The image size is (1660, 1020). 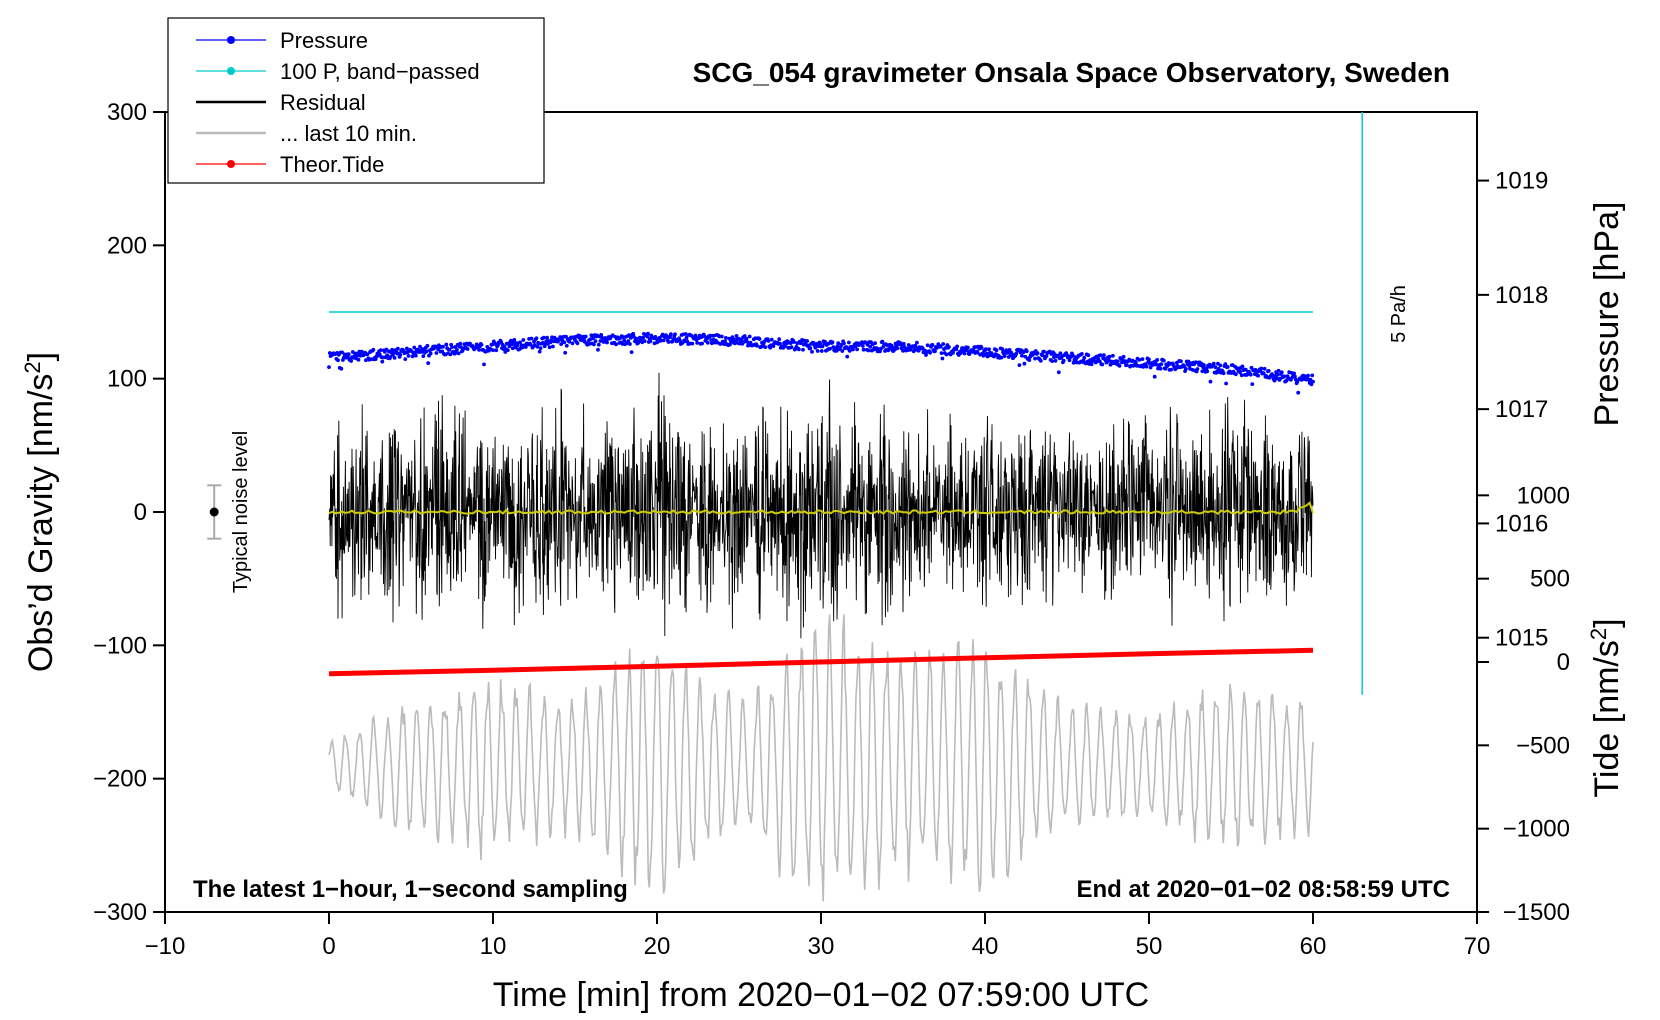 What do you see at coordinates (1598, 634) in the screenshot?
I see `y-axis-title-tide-sup: 2` at bounding box center [1598, 634].